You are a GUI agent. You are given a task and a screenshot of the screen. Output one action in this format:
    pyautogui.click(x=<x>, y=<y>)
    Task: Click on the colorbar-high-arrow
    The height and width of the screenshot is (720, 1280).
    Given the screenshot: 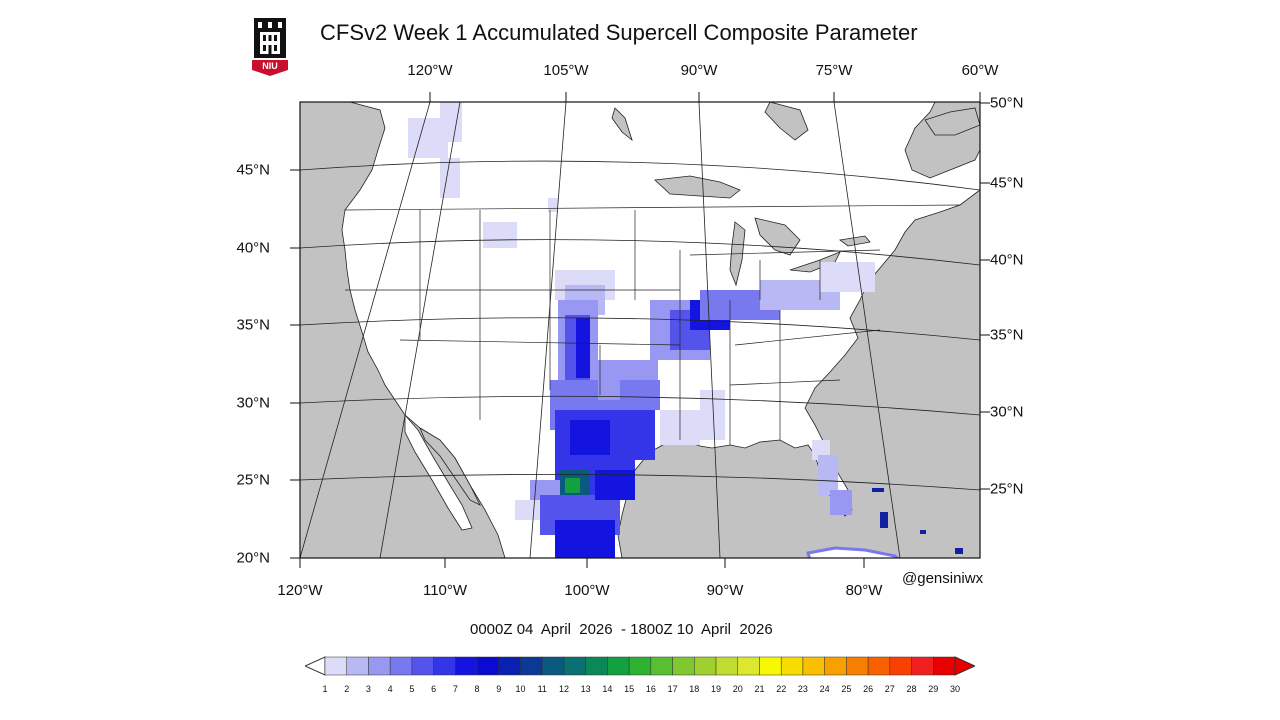 What is the action you would take?
    pyautogui.click(x=964, y=666)
    